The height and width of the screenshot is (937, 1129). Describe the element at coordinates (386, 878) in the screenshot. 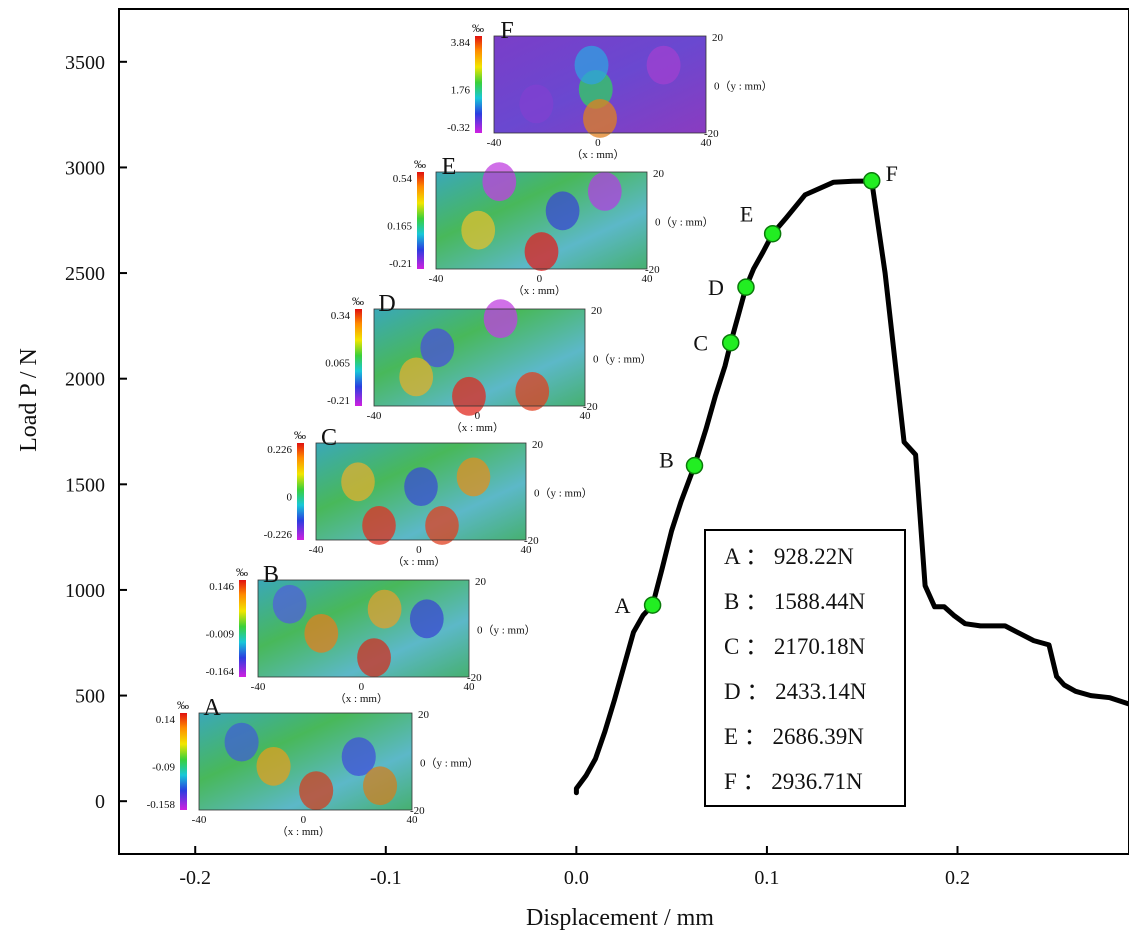

I see `x-tick-label: -0.1` at that location.